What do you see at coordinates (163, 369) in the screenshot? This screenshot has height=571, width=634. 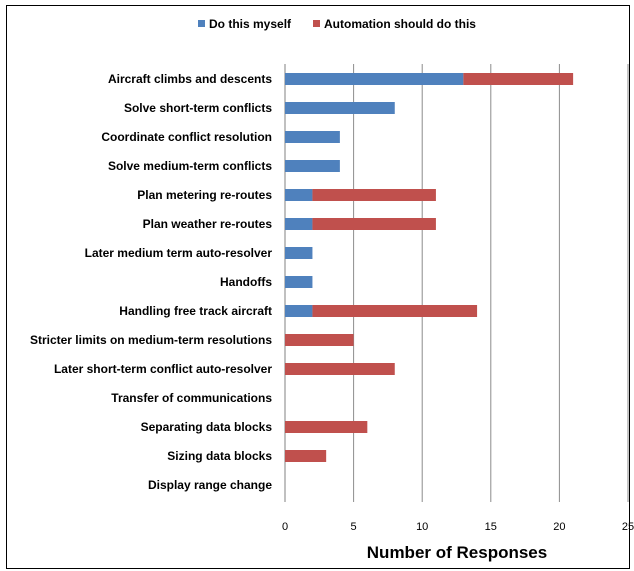 I see `category-label: Later short-term conflict auto-resolver` at bounding box center [163, 369].